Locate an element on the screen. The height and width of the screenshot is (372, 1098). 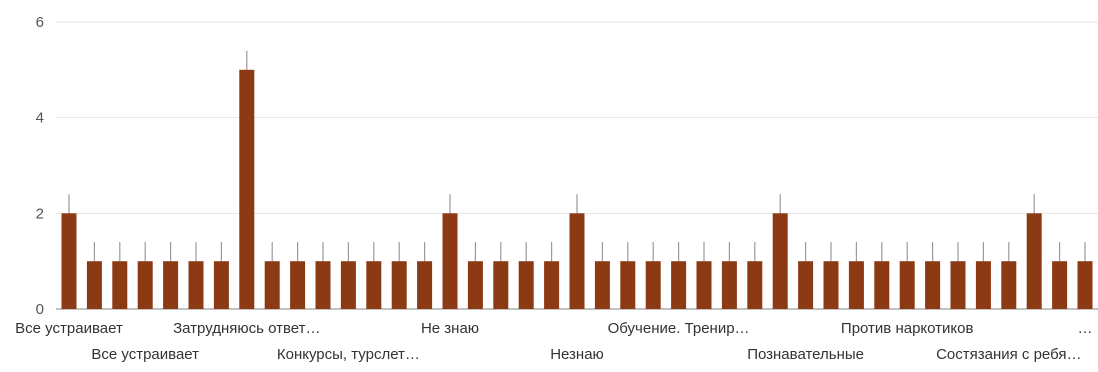
x-tick-label: Познавательные is located at coordinates (805, 354).